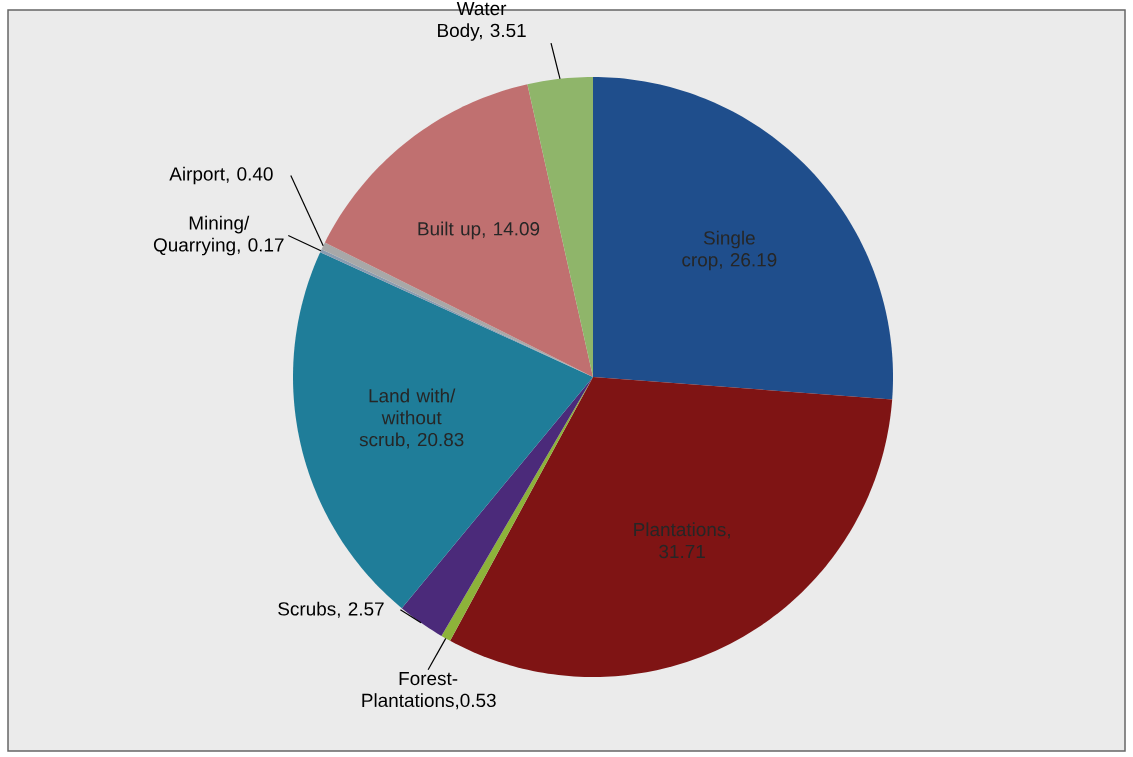 The height and width of the screenshot is (757, 1133). I want to click on slice-label: Single crop, 26.19, so click(729, 250).